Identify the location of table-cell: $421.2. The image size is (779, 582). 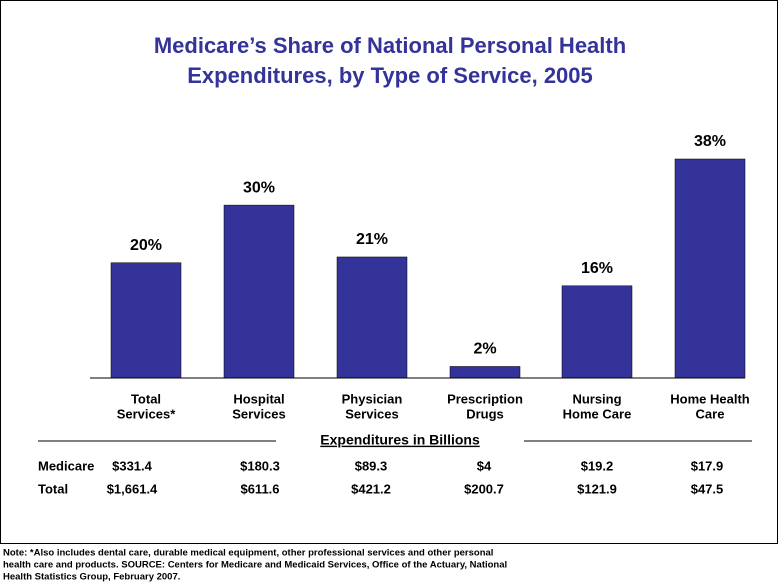
(371, 488).